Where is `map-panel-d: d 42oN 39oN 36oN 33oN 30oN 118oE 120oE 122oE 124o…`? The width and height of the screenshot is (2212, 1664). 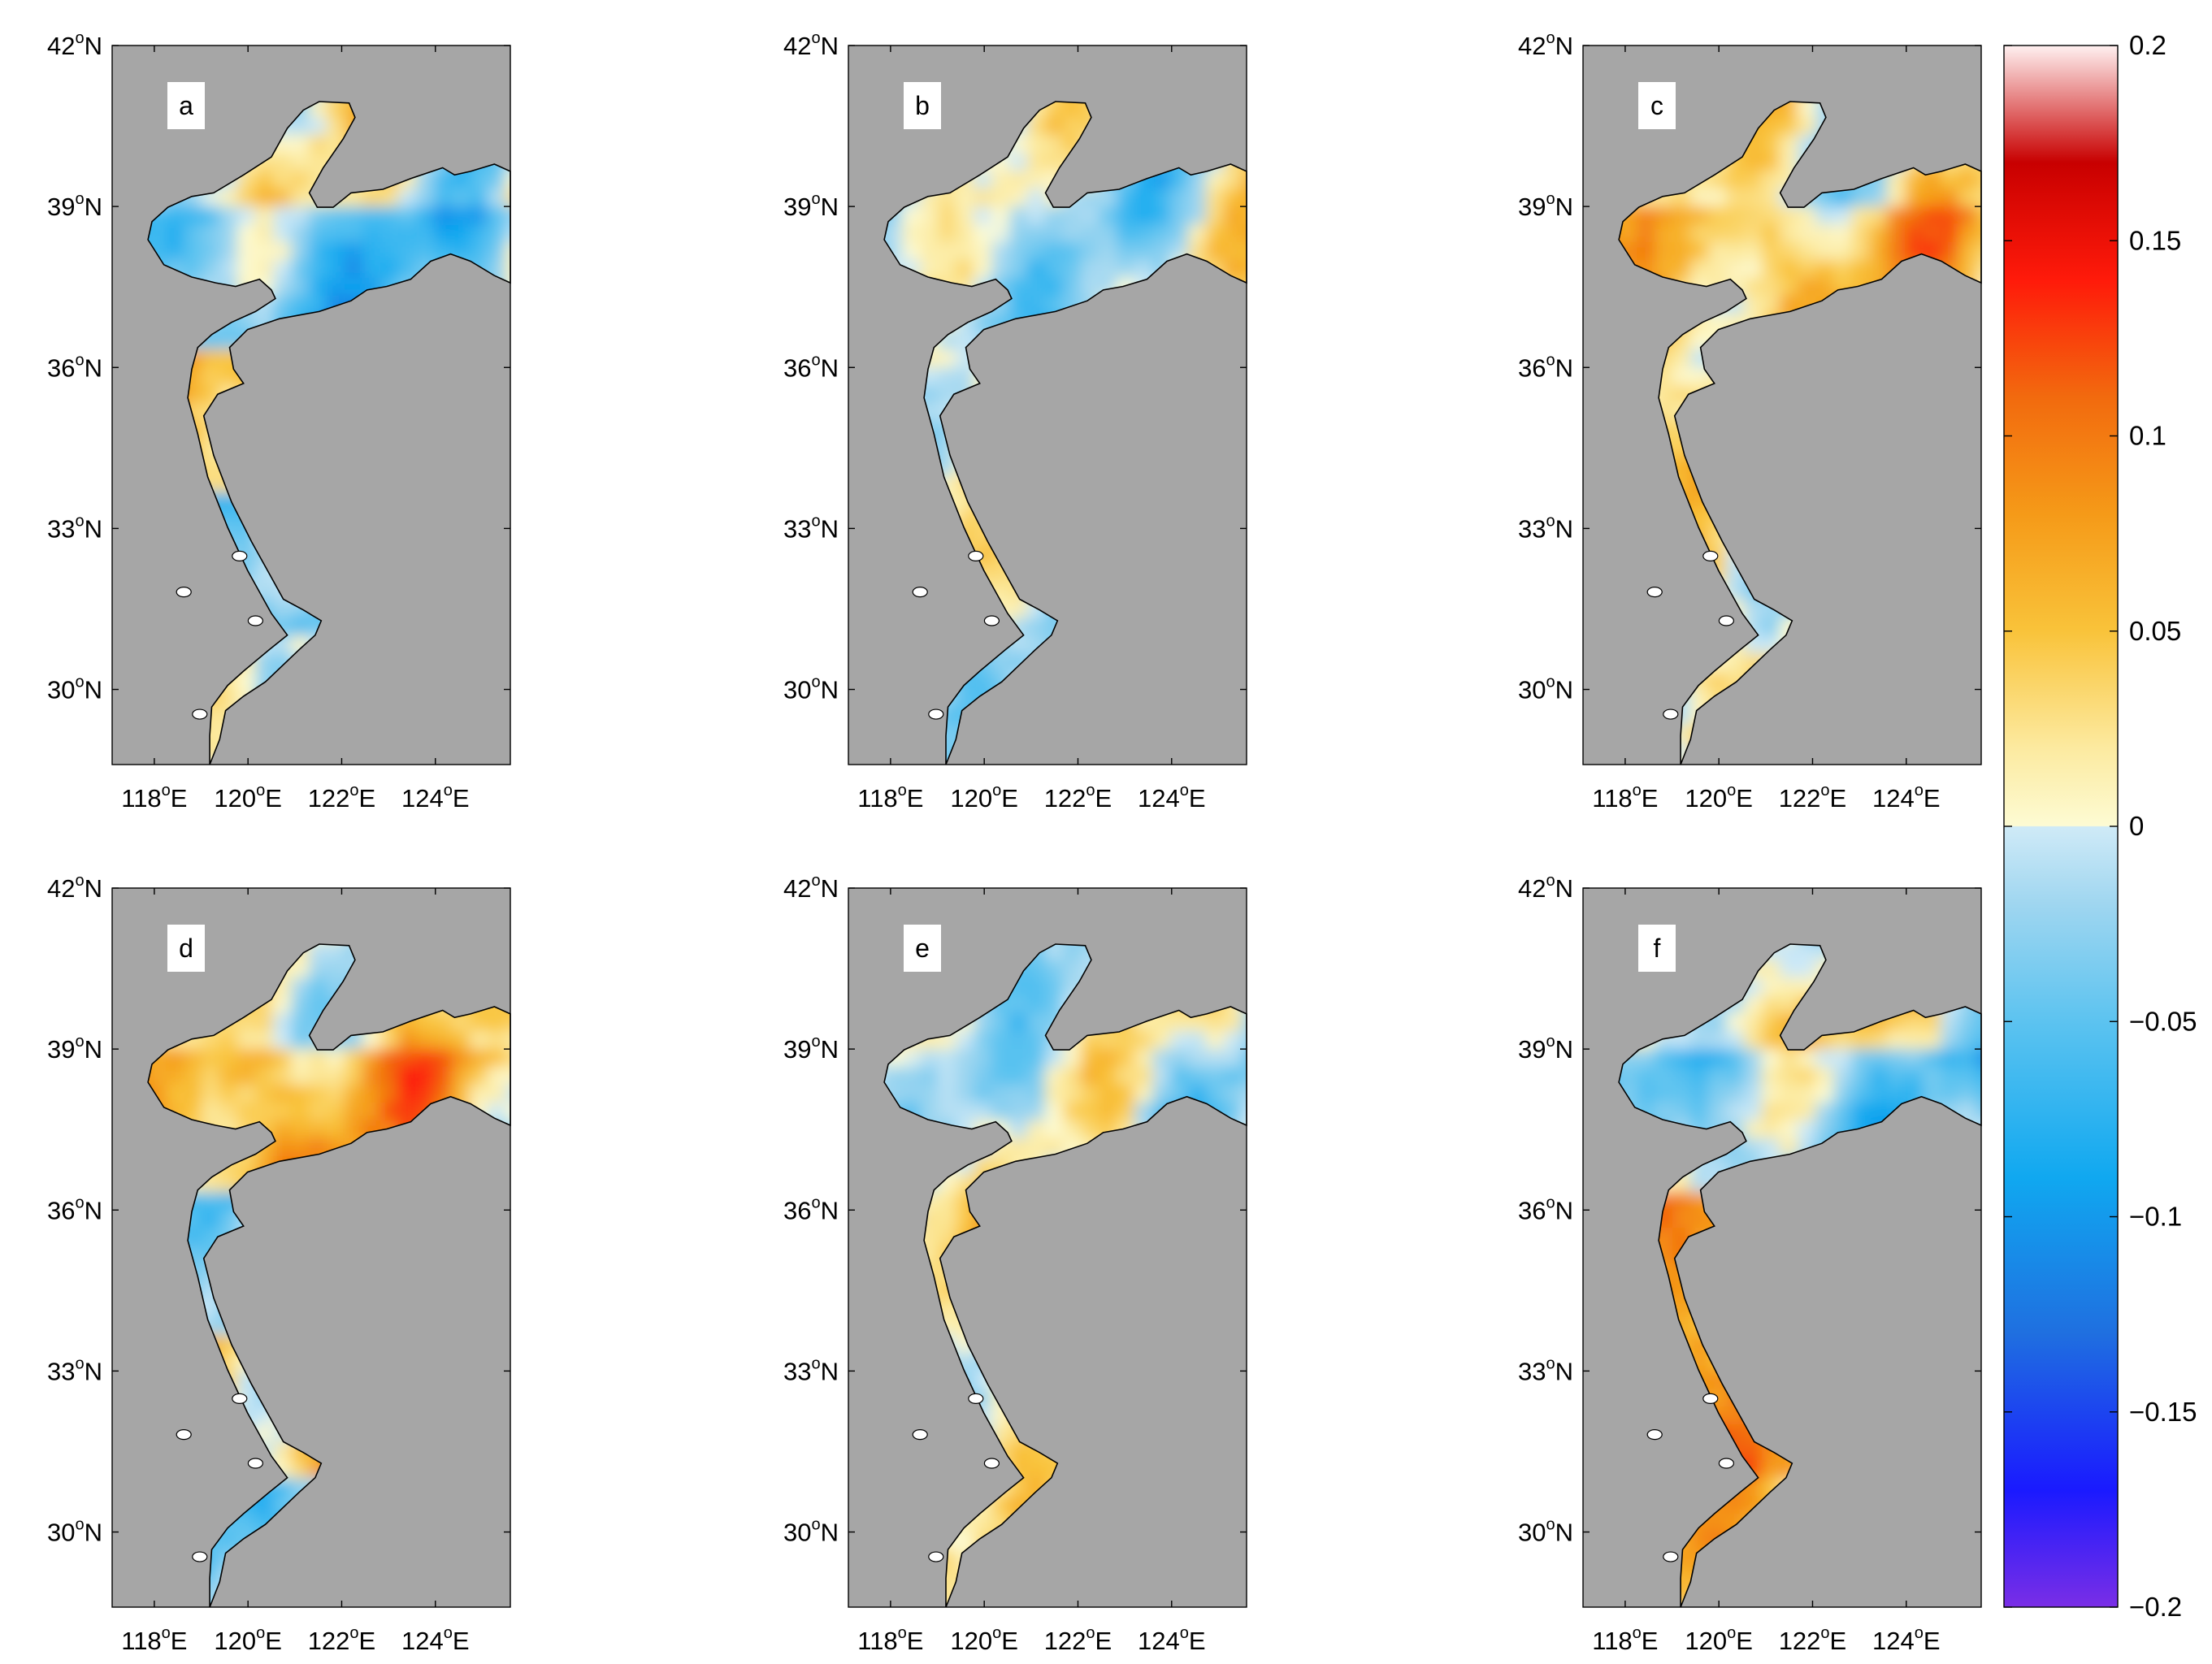
map-panel-d: d 42oN 39oN 36oN 33oN 30oN 118oE 120oE 122oE 124o… is located at coordinates (279, 1263).